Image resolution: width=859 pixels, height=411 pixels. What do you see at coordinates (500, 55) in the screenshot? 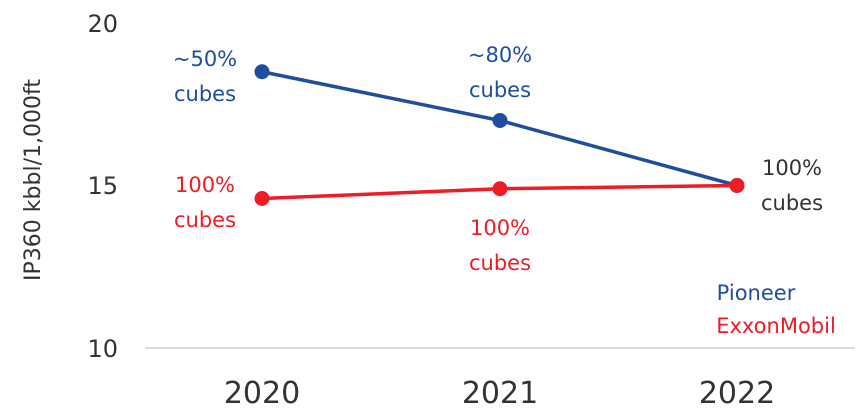
I see `annotation-text: ~80%` at bounding box center [500, 55].